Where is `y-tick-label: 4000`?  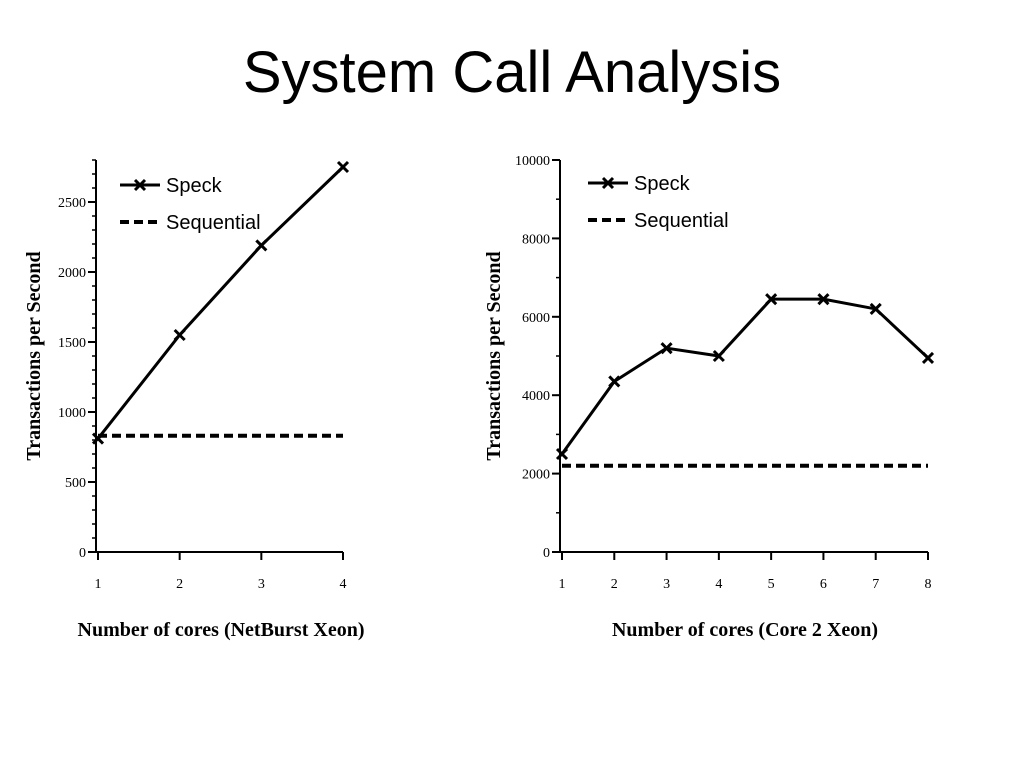 y-tick-label: 4000 is located at coordinates (536, 396).